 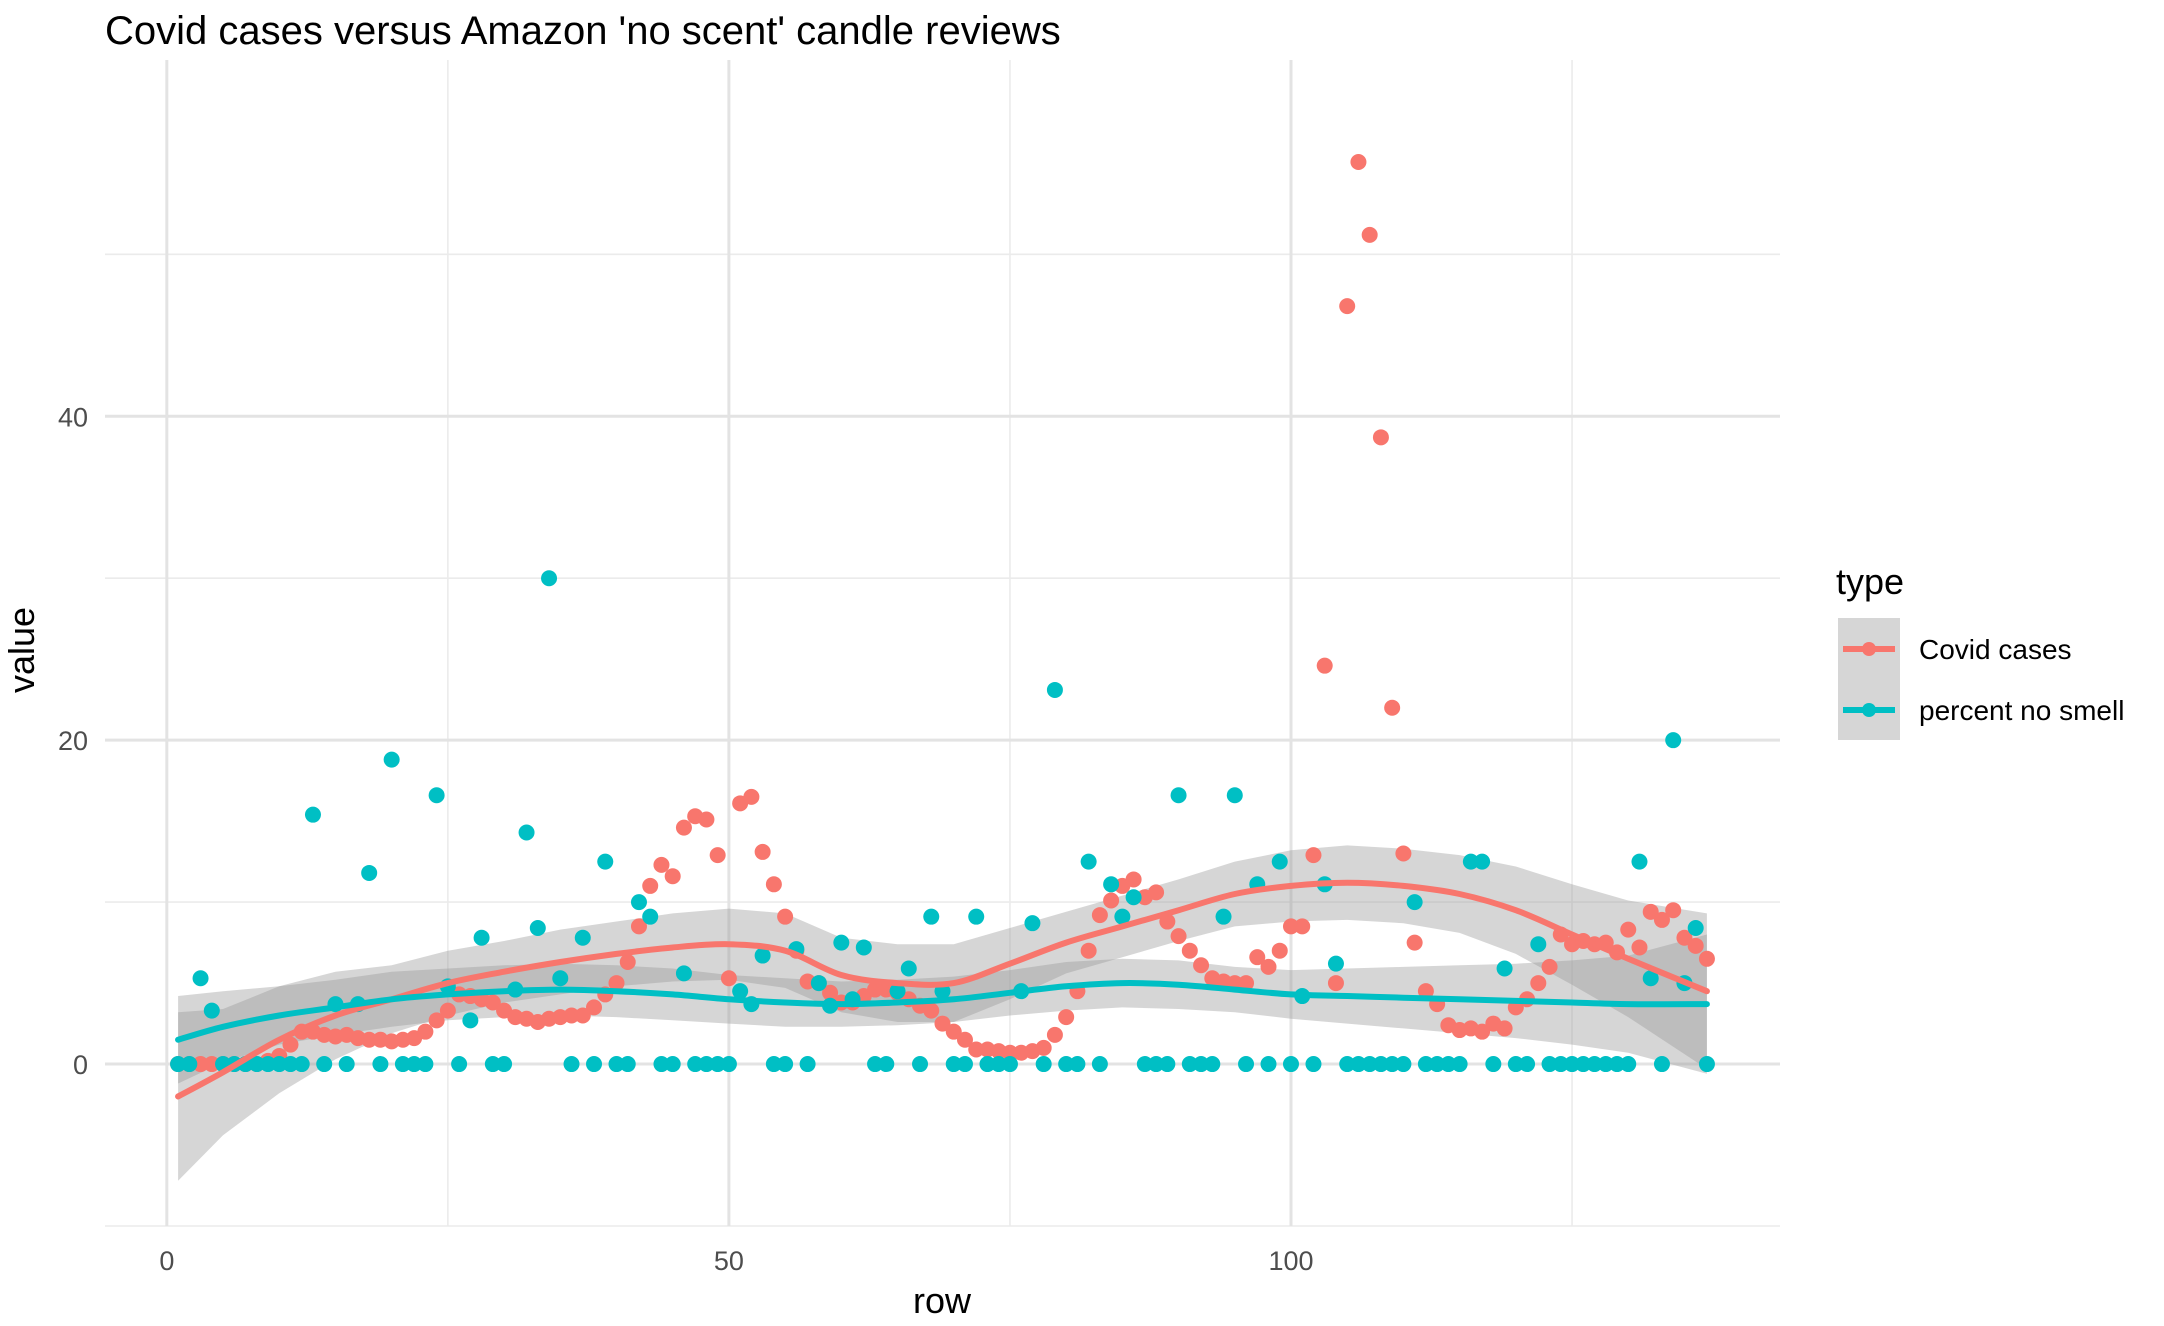 What do you see at coordinates (942, 989) in the screenshot?
I see `smooth-line` at bounding box center [942, 989].